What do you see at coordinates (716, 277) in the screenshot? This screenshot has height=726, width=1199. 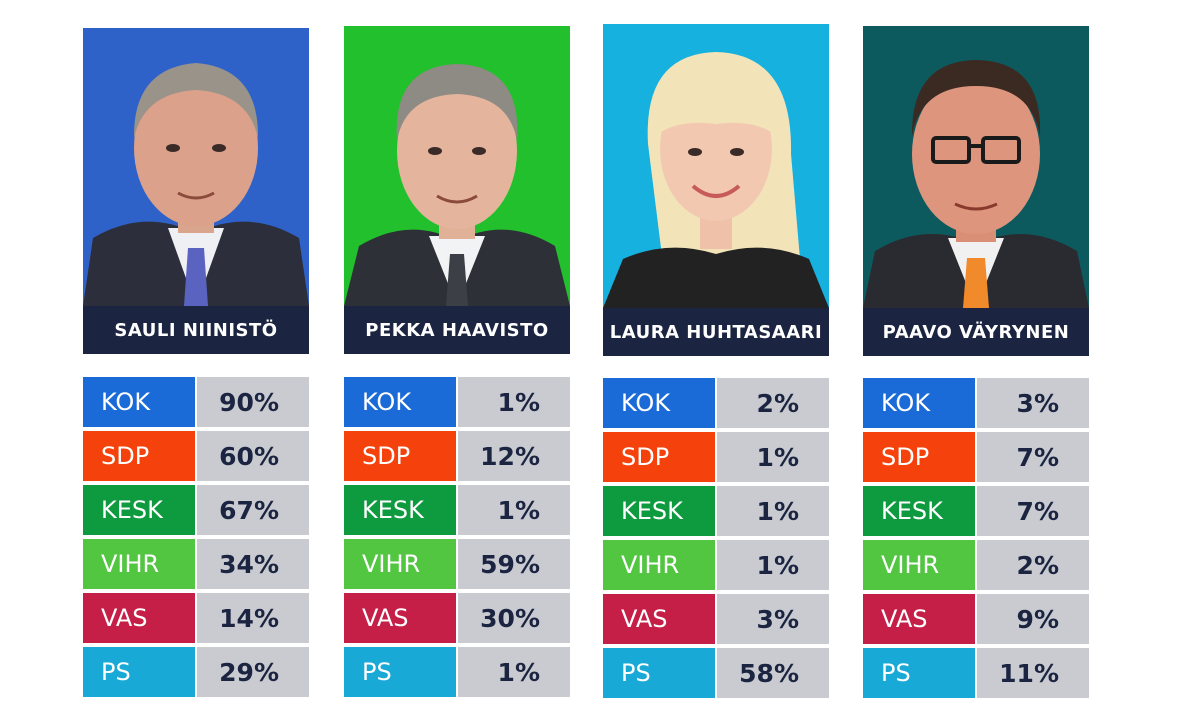 I see `top` at bounding box center [716, 277].